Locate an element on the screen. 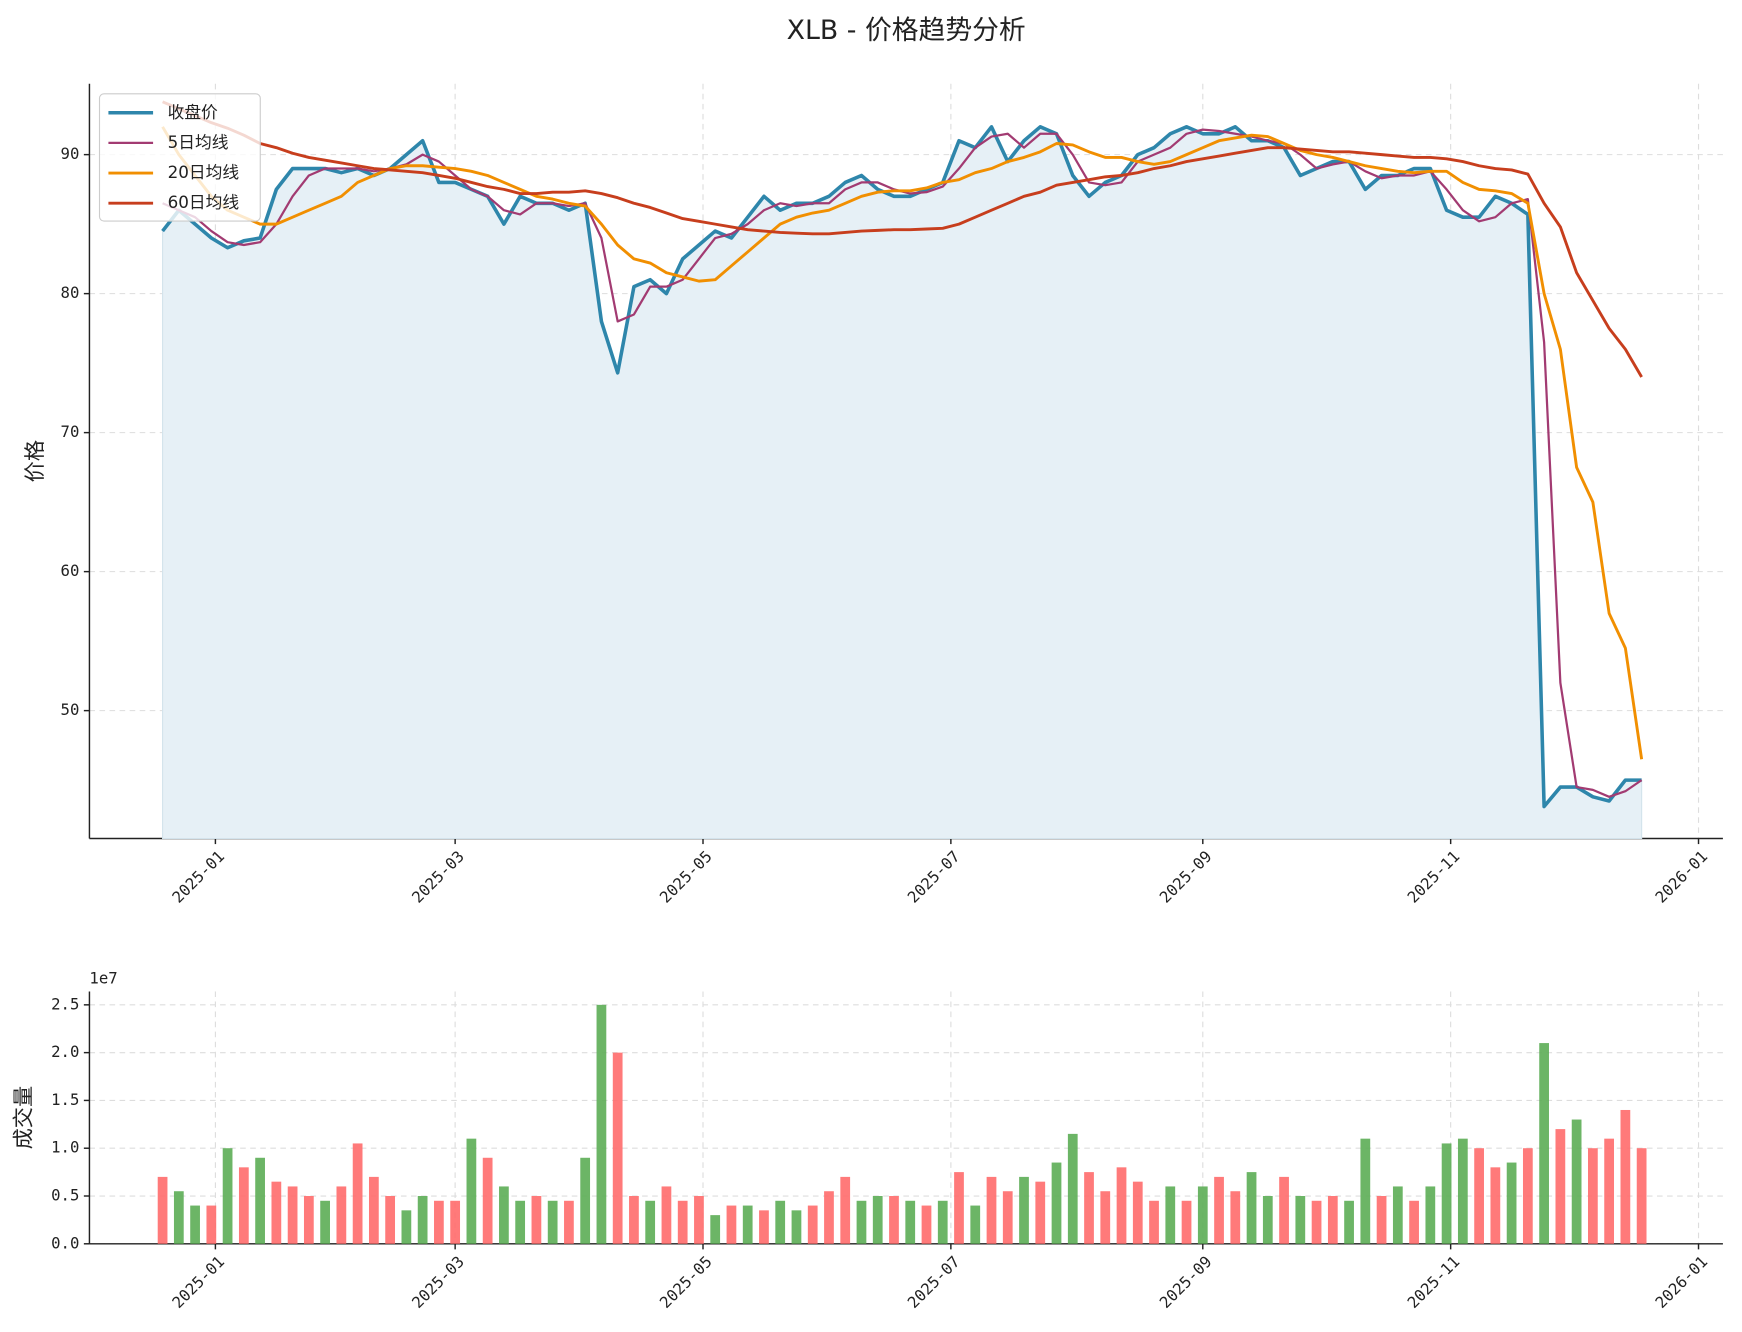 This screenshot has width=1742, height=1332. x-tick-label: 2026-01 is located at coordinates (1681, 1282).